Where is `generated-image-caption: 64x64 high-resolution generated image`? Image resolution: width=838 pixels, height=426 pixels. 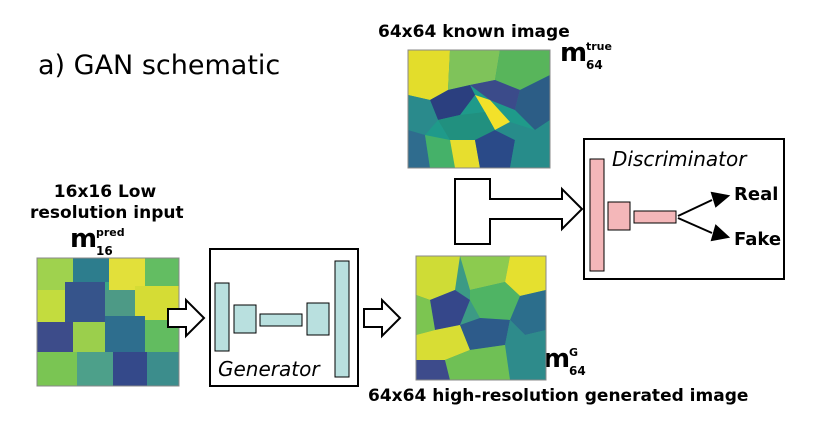 generated-image-caption: 64x64 high-resolution generated image is located at coordinates (558, 396).